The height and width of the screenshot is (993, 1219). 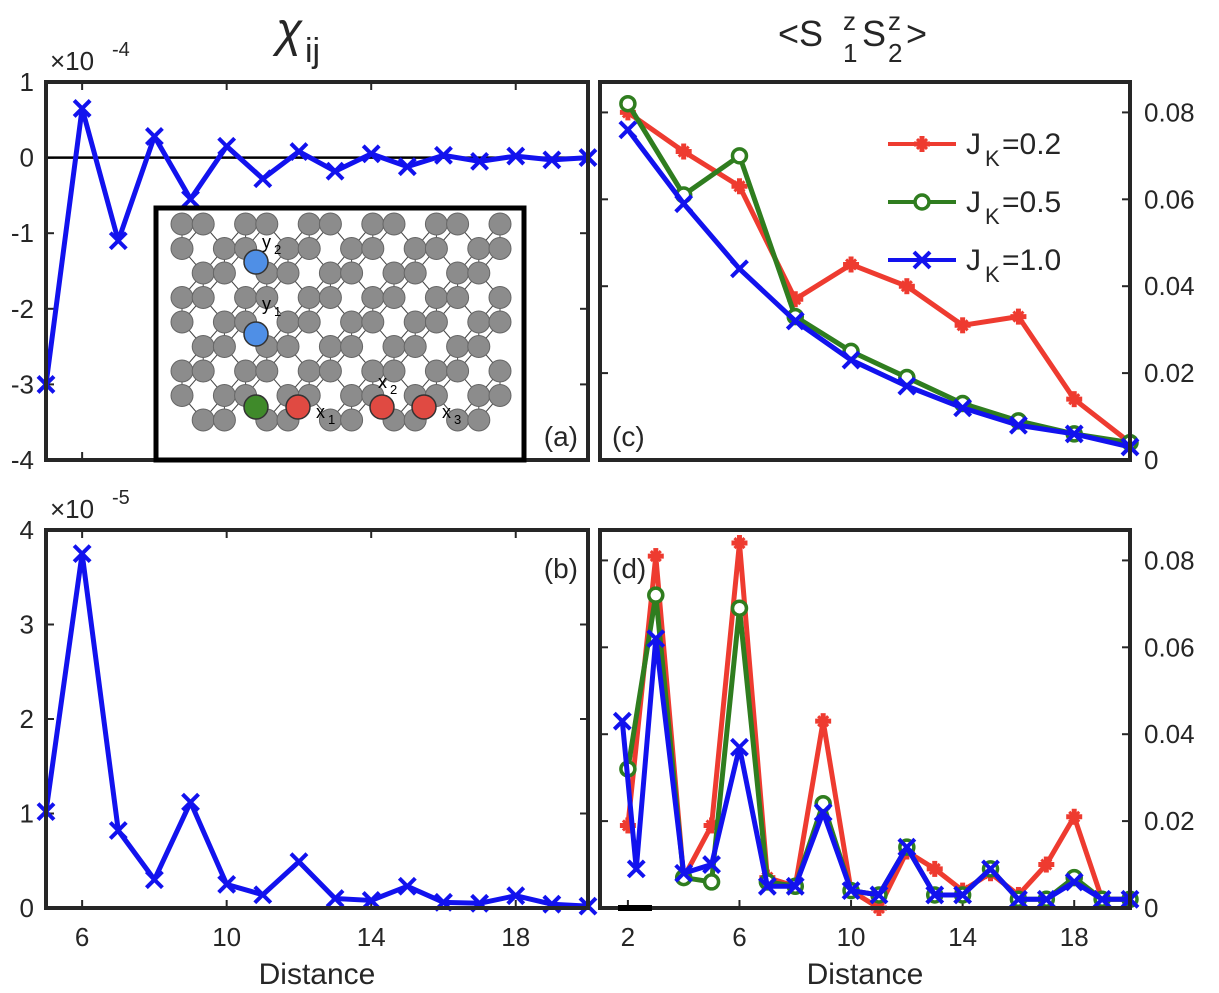 What do you see at coordinates (256, 262) in the screenshot?
I see `site-y2` at bounding box center [256, 262].